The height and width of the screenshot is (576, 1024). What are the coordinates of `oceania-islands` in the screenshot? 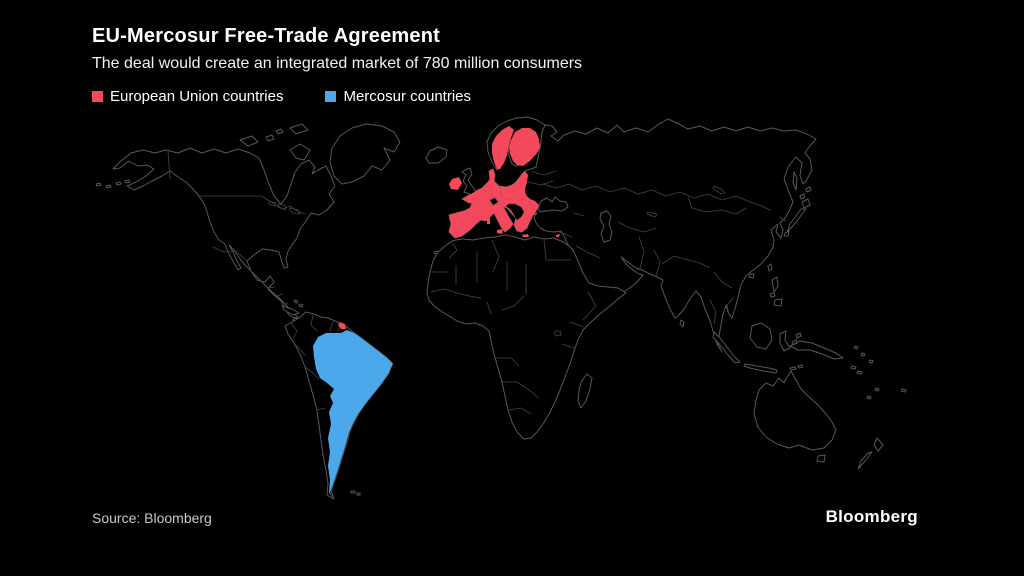 It's located at (878, 407).